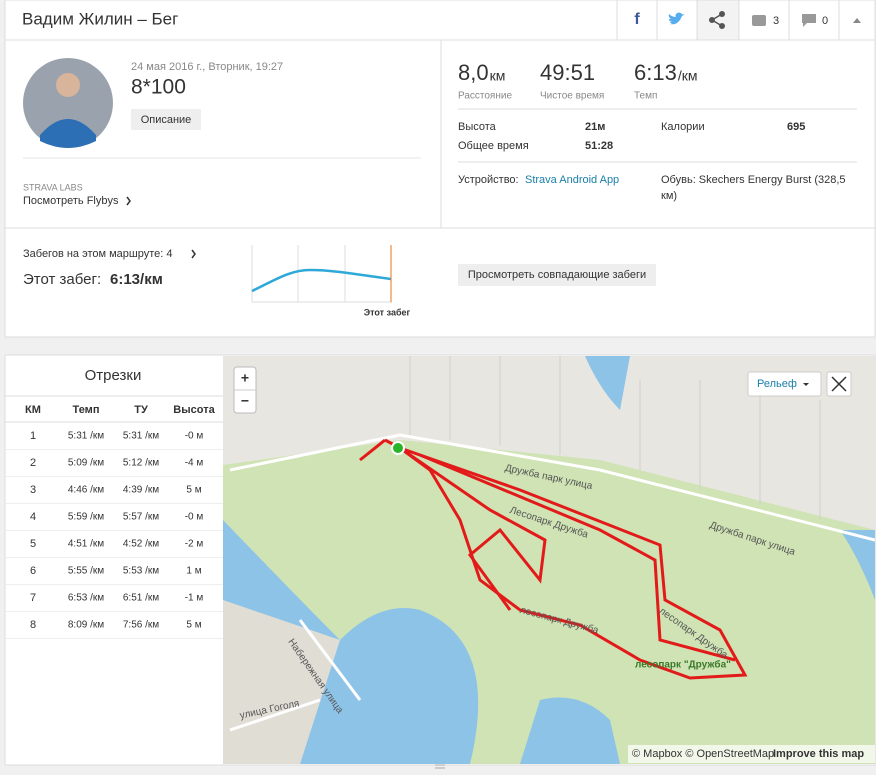 Image resolution: width=876 pixels, height=775 pixels. I want to click on facebook-icon: f, so click(637, 19).